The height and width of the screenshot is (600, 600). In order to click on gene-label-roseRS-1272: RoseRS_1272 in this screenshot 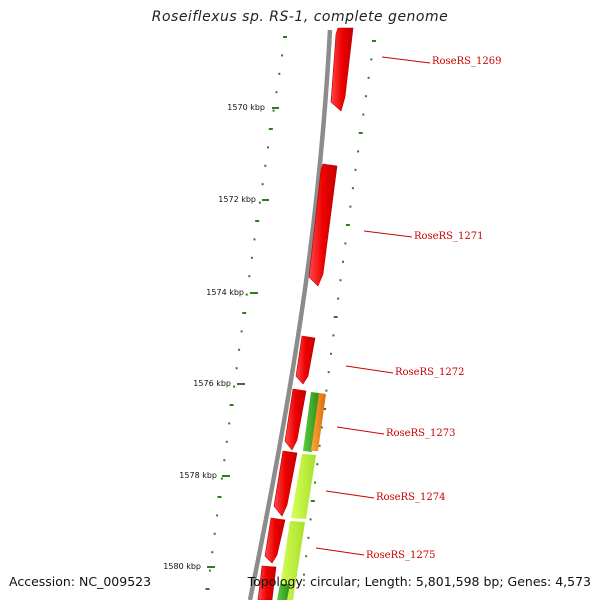, I will do `click(429, 372)`.